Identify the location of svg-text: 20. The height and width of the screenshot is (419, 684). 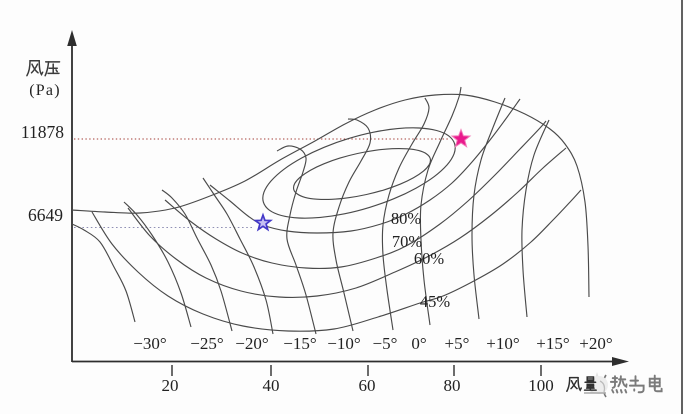
(170, 385).